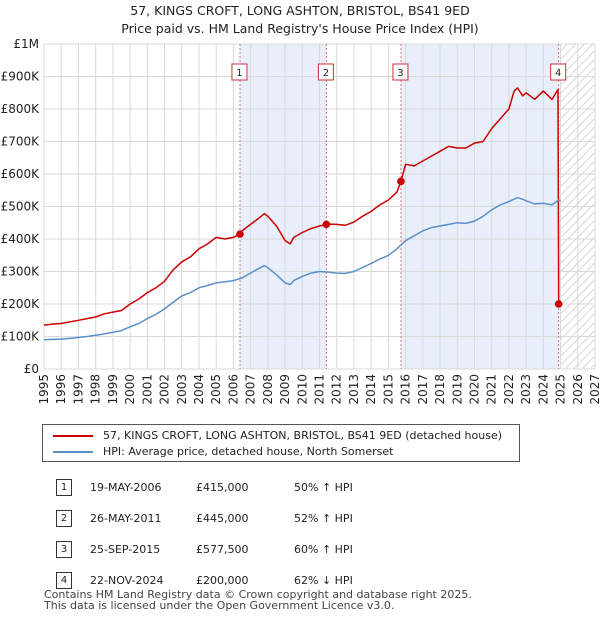 The image size is (600, 620). What do you see at coordinates (165, 389) in the screenshot?
I see `x-tick-label: 2002` at bounding box center [165, 389].